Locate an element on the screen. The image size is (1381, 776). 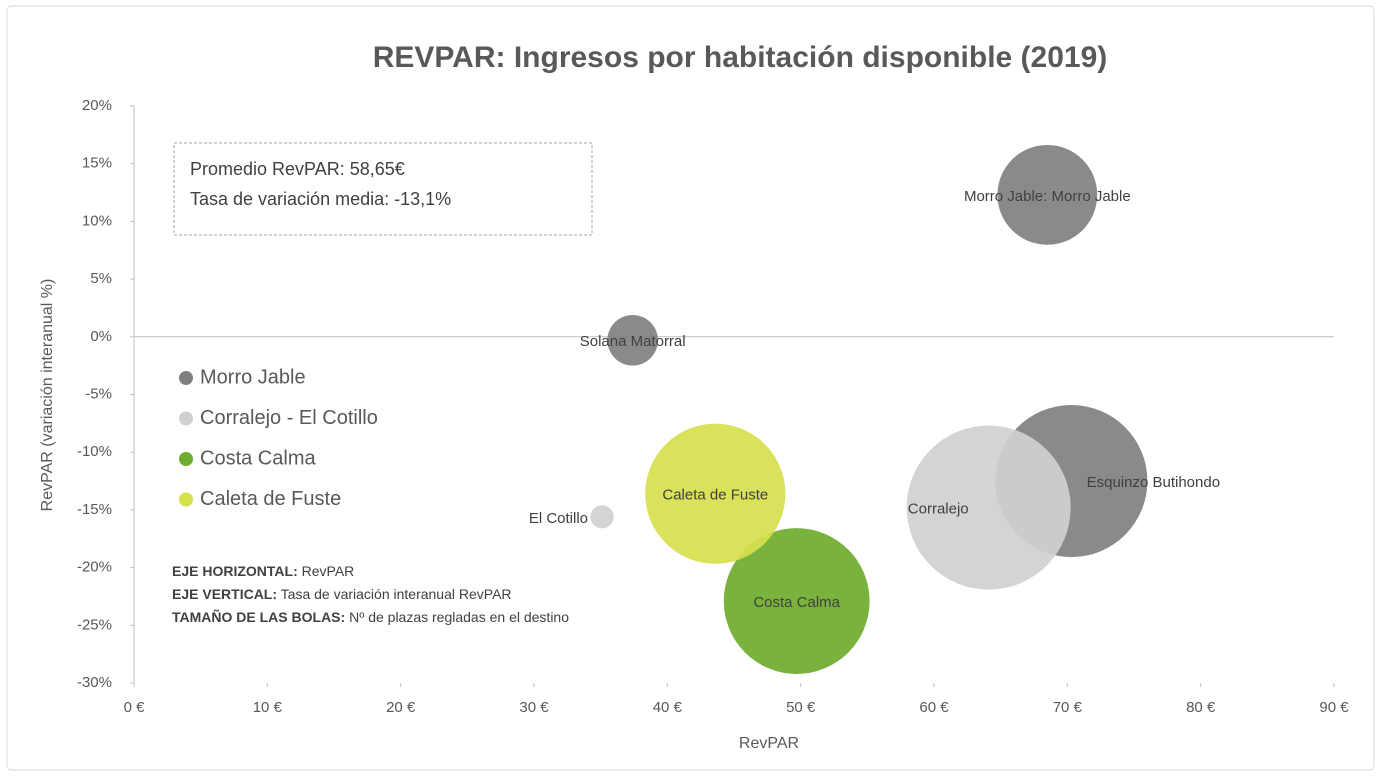
legend-label: Corralejo - El Cotillo is located at coordinates (289, 418).